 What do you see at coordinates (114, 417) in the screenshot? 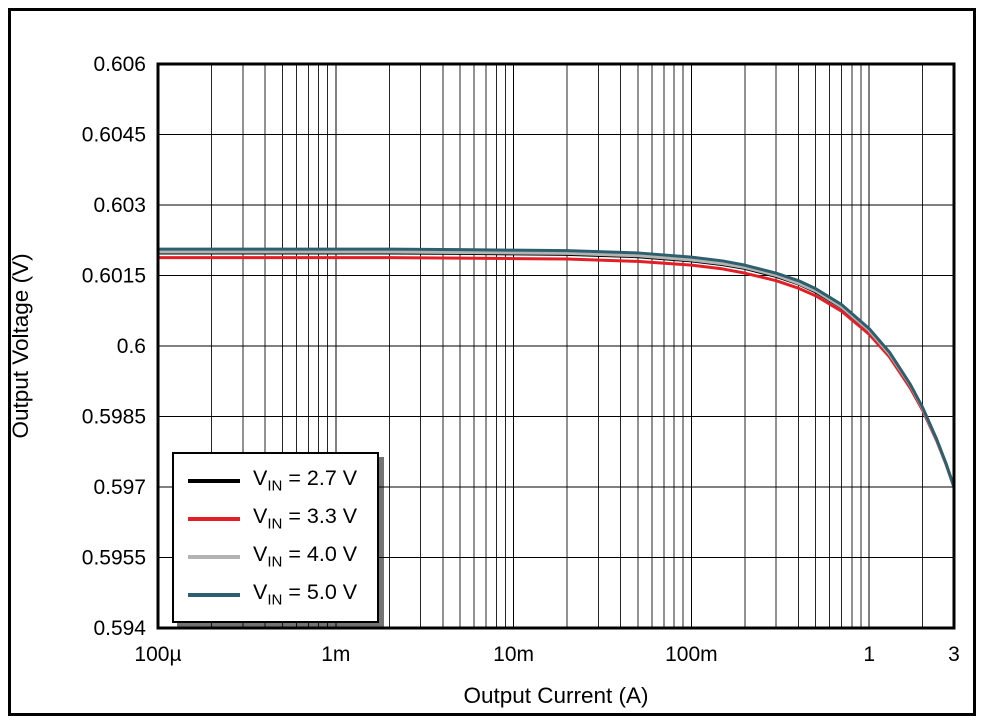
I see `y-tick-label: 0.5985` at bounding box center [114, 417].